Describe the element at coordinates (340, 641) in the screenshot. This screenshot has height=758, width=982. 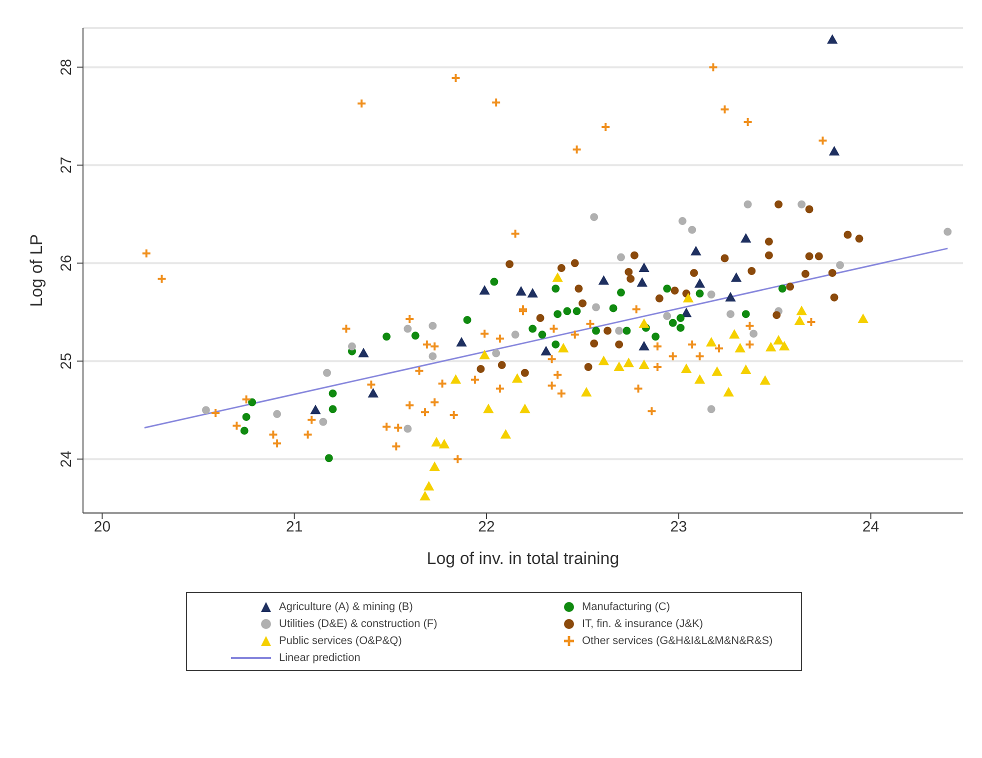
I see `legend-label: Public services (O&P&Q)` at that location.